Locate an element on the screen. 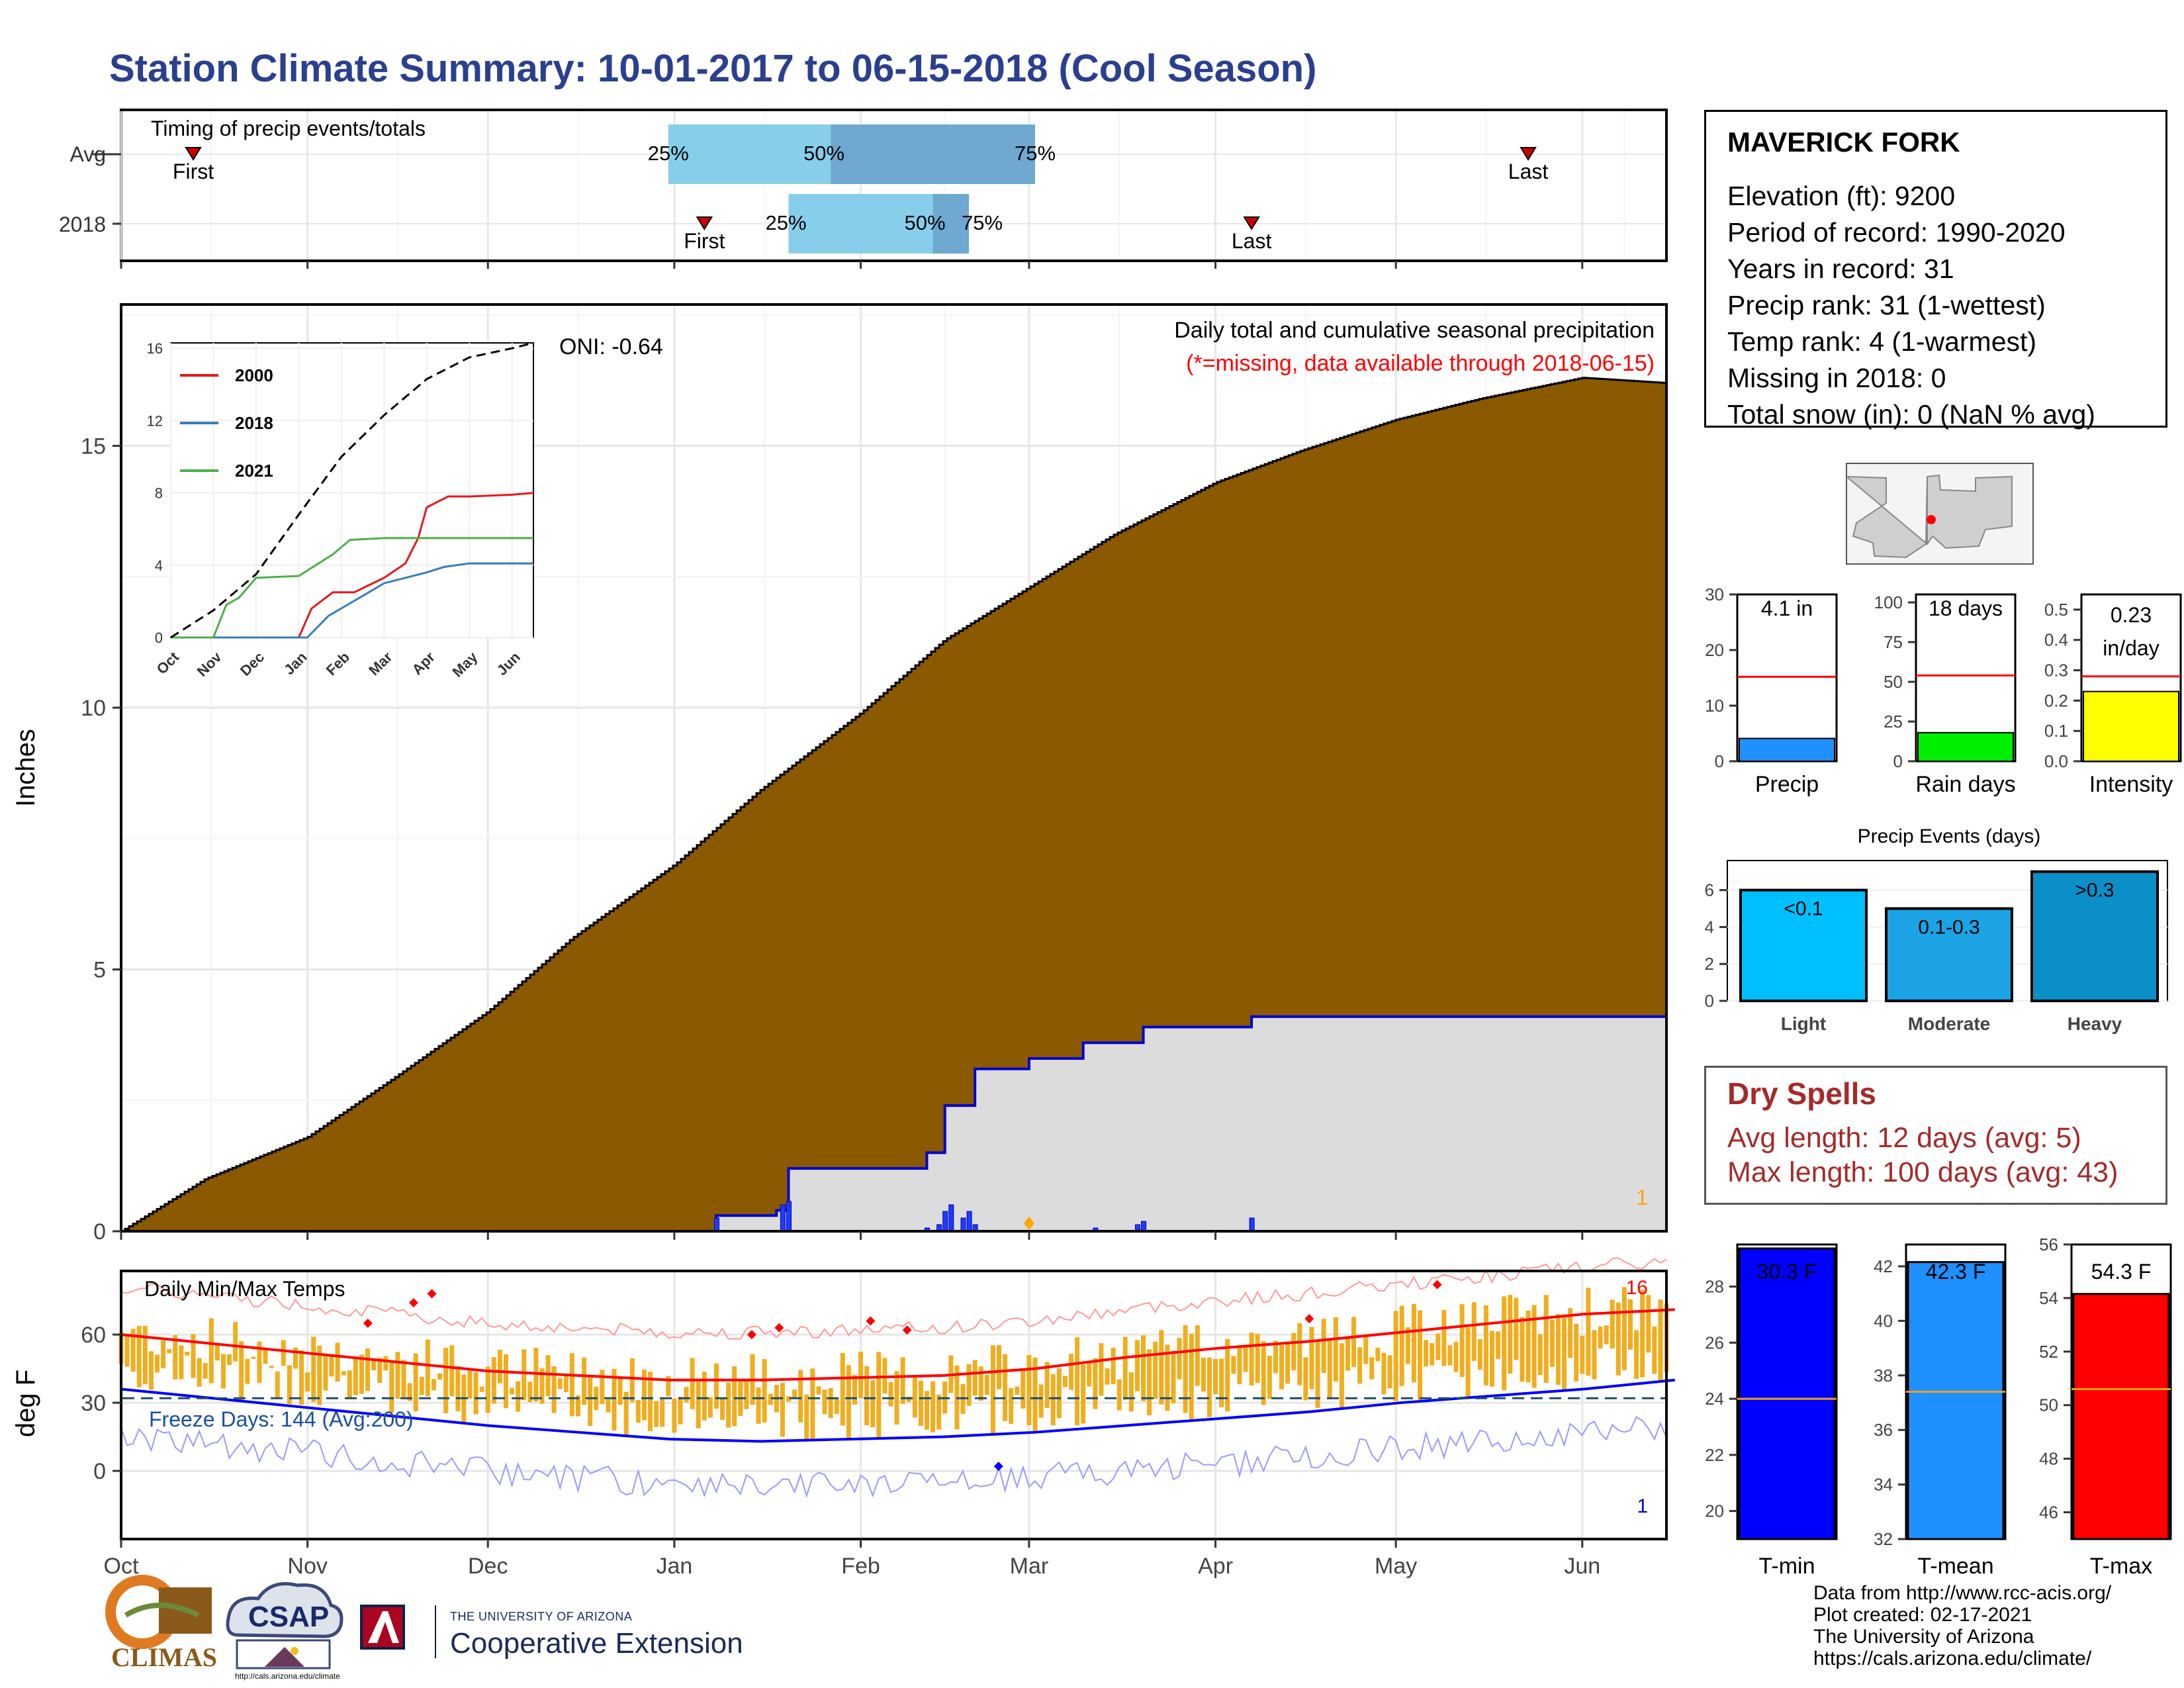 This screenshot has height=1688, width=2184. timing-p25-label: 25% is located at coordinates (668, 153).